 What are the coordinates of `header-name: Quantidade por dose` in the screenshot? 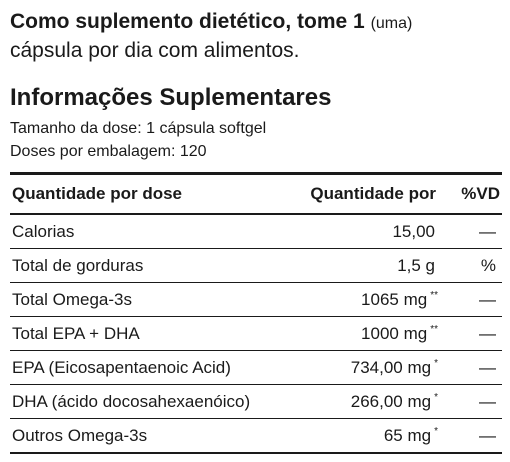 It's located at (97, 193).